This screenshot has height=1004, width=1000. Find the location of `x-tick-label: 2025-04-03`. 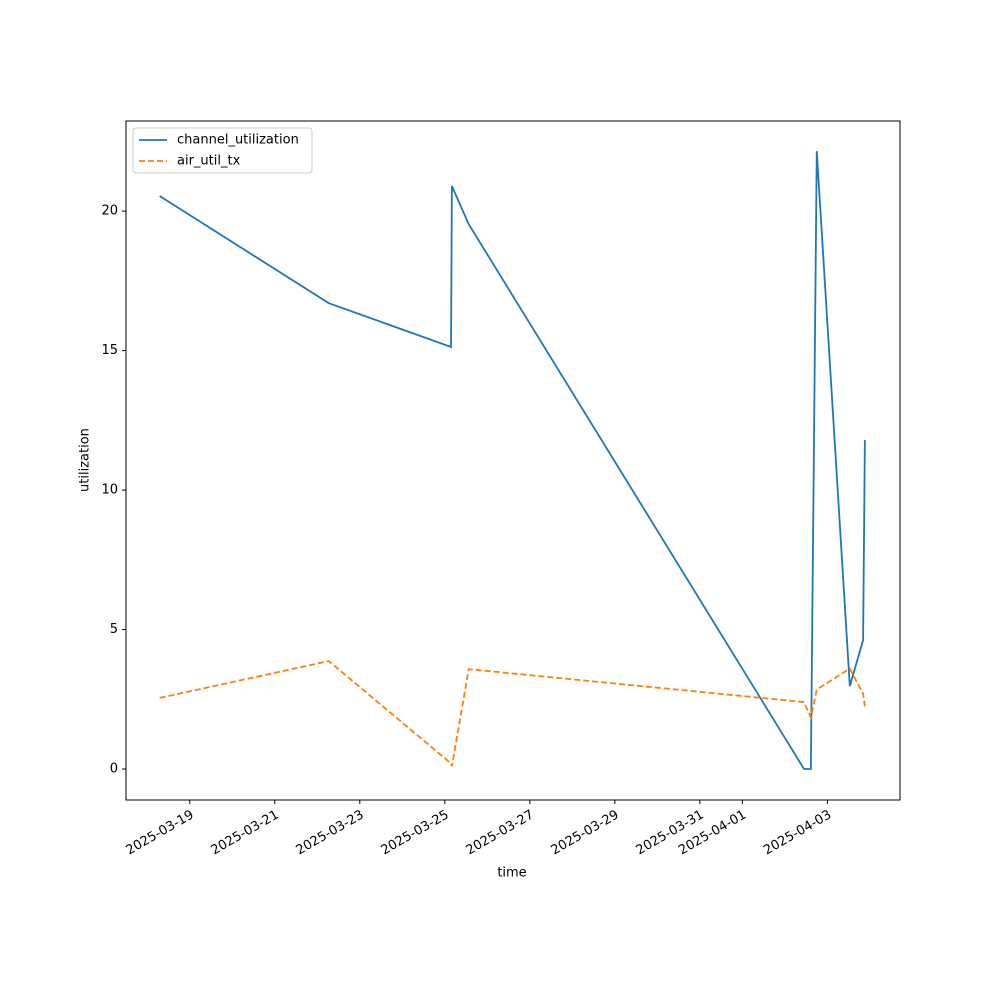

x-tick-label: 2025-04-03 is located at coordinates (797, 833).